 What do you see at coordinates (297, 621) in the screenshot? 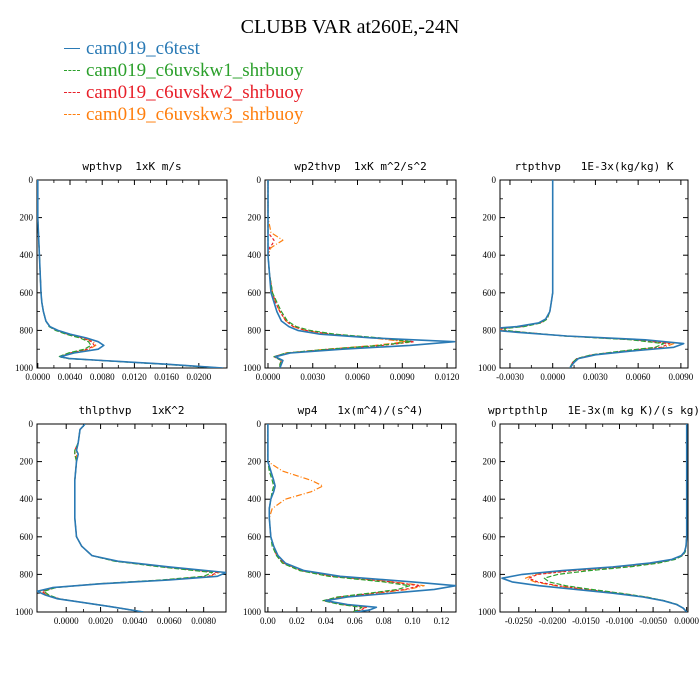
I see `x-tick-label: 0.02` at bounding box center [297, 621].